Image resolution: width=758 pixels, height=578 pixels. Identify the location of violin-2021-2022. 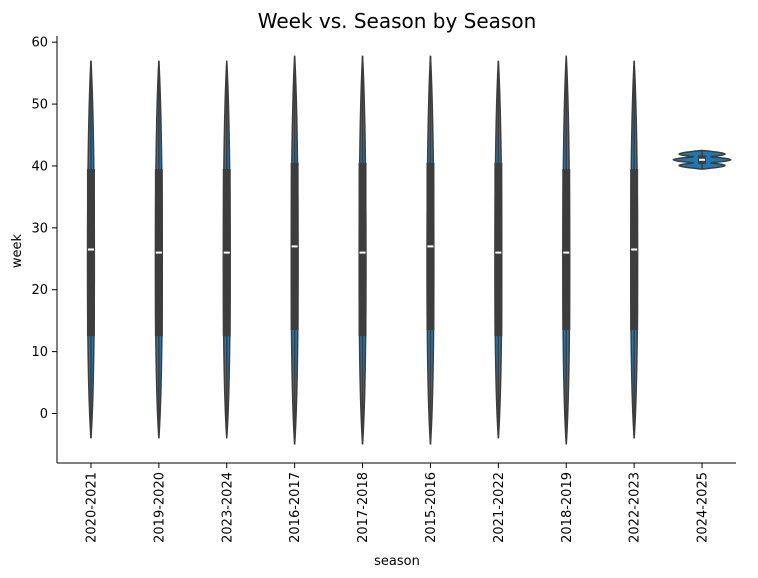
(498, 249).